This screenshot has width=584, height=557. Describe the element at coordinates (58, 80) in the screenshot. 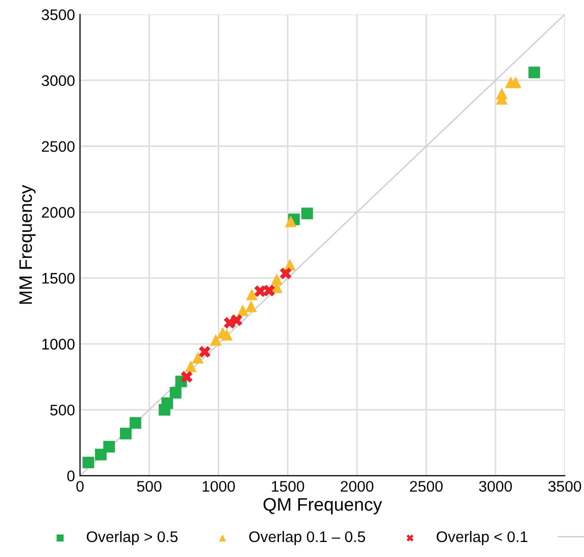

I see `y-tick-label: 3000` at that location.